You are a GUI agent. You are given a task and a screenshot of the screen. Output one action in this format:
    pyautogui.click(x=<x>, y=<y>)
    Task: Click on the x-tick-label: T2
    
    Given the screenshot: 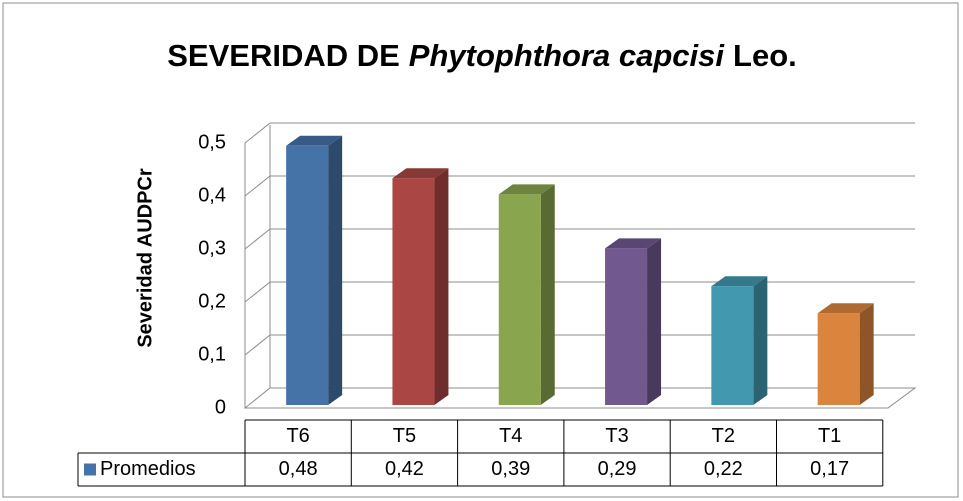 What is the action you would take?
    pyautogui.click(x=723, y=436)
    